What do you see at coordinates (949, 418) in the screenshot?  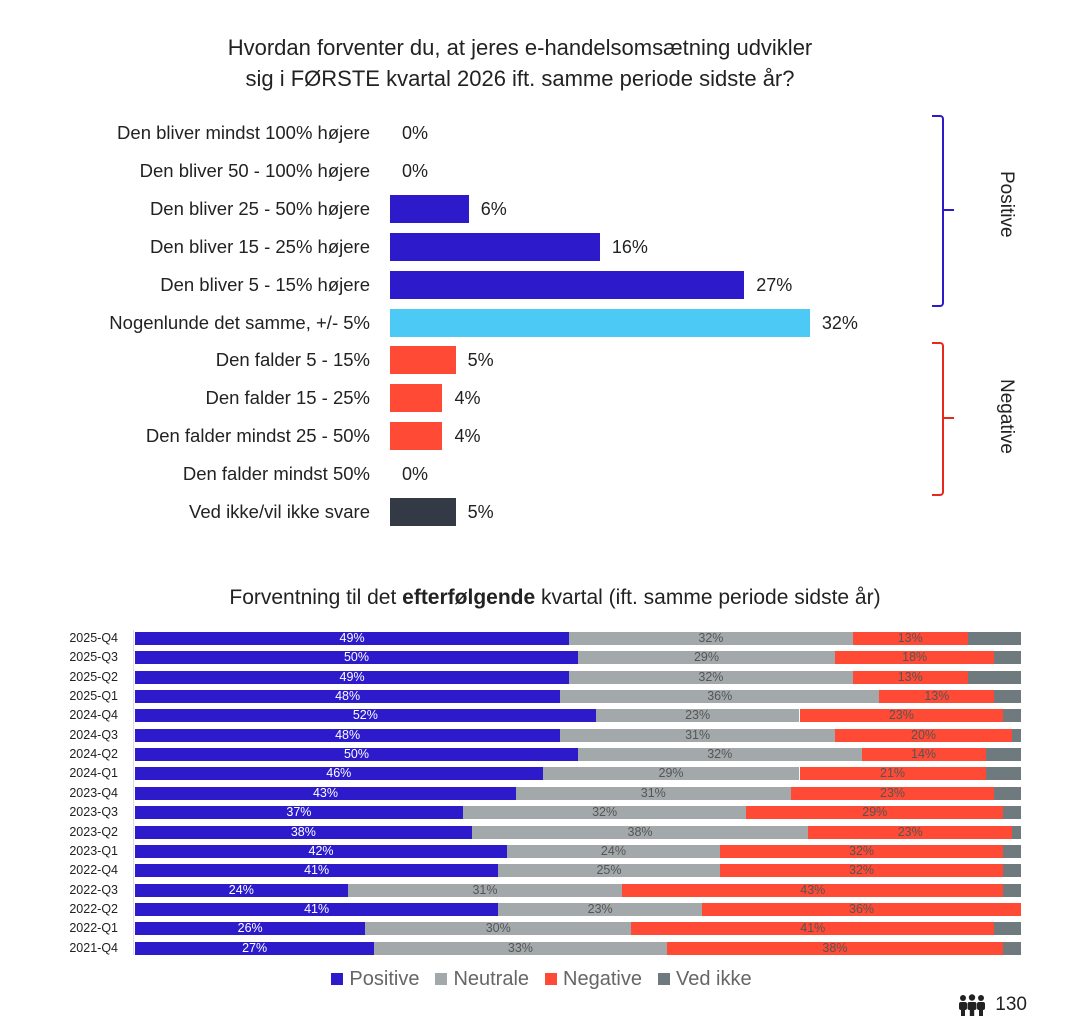 I see `bracket-tick` at bounding box center [949, 418].